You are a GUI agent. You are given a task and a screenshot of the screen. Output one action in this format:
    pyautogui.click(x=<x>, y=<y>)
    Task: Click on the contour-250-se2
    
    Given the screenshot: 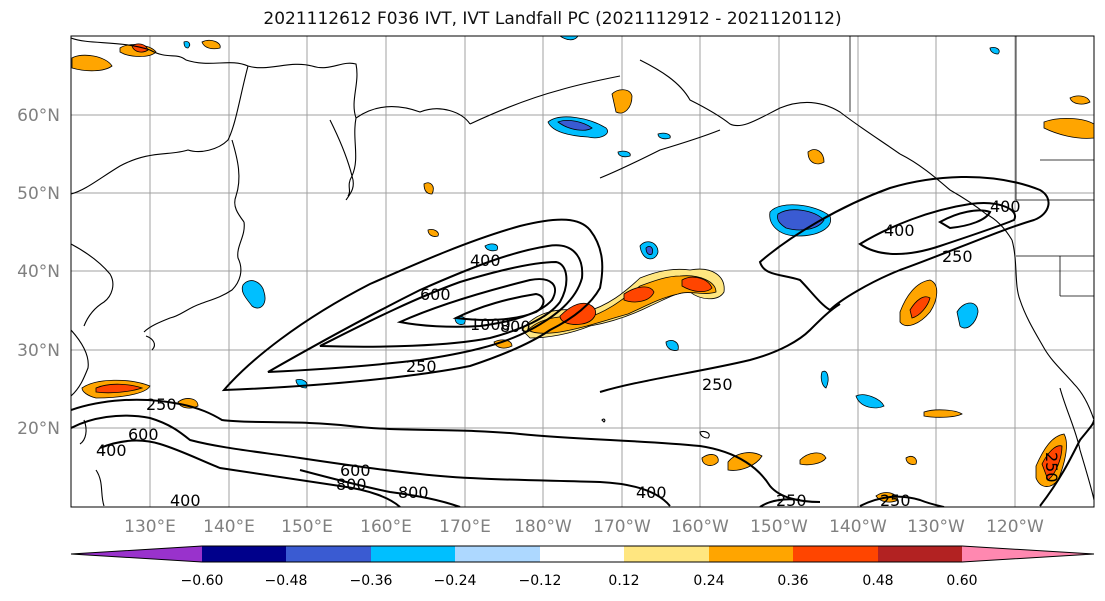 What is the action you would take?
    pyautogui.click(x=902, y=501)
    